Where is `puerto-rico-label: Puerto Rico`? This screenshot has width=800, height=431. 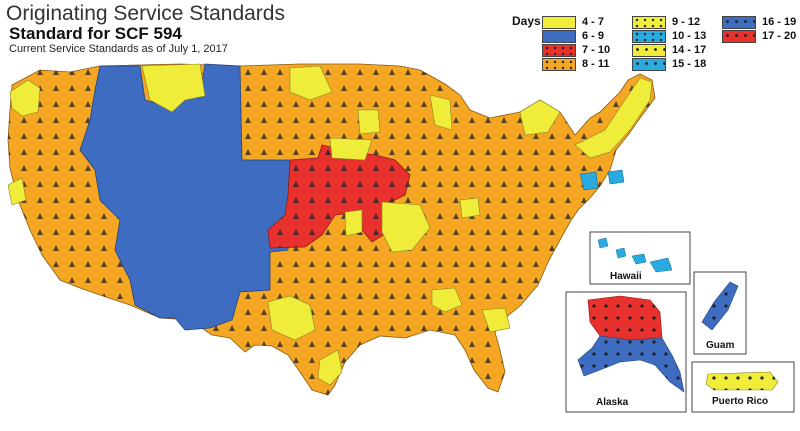
puerto-rico-label: Puerto Rico is located at coordinates (740, 401).